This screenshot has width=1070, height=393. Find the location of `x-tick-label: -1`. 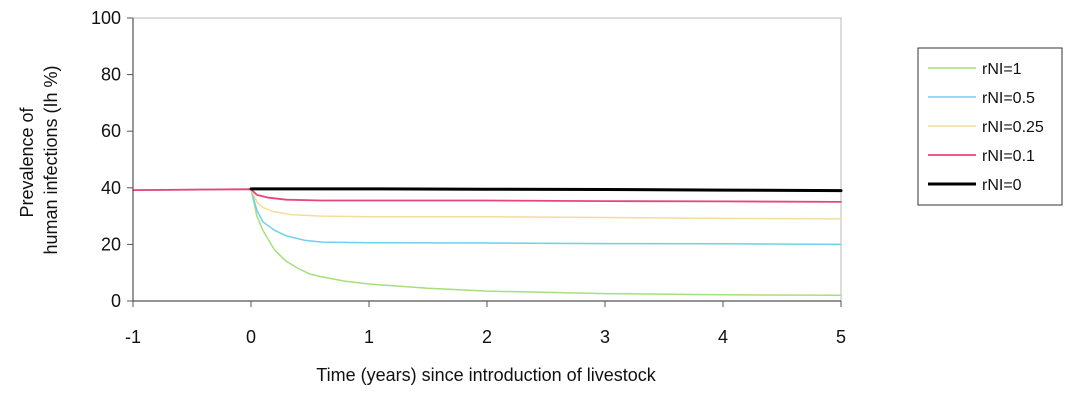

x-tick-label: -1 is located at coordinates (133, 337).